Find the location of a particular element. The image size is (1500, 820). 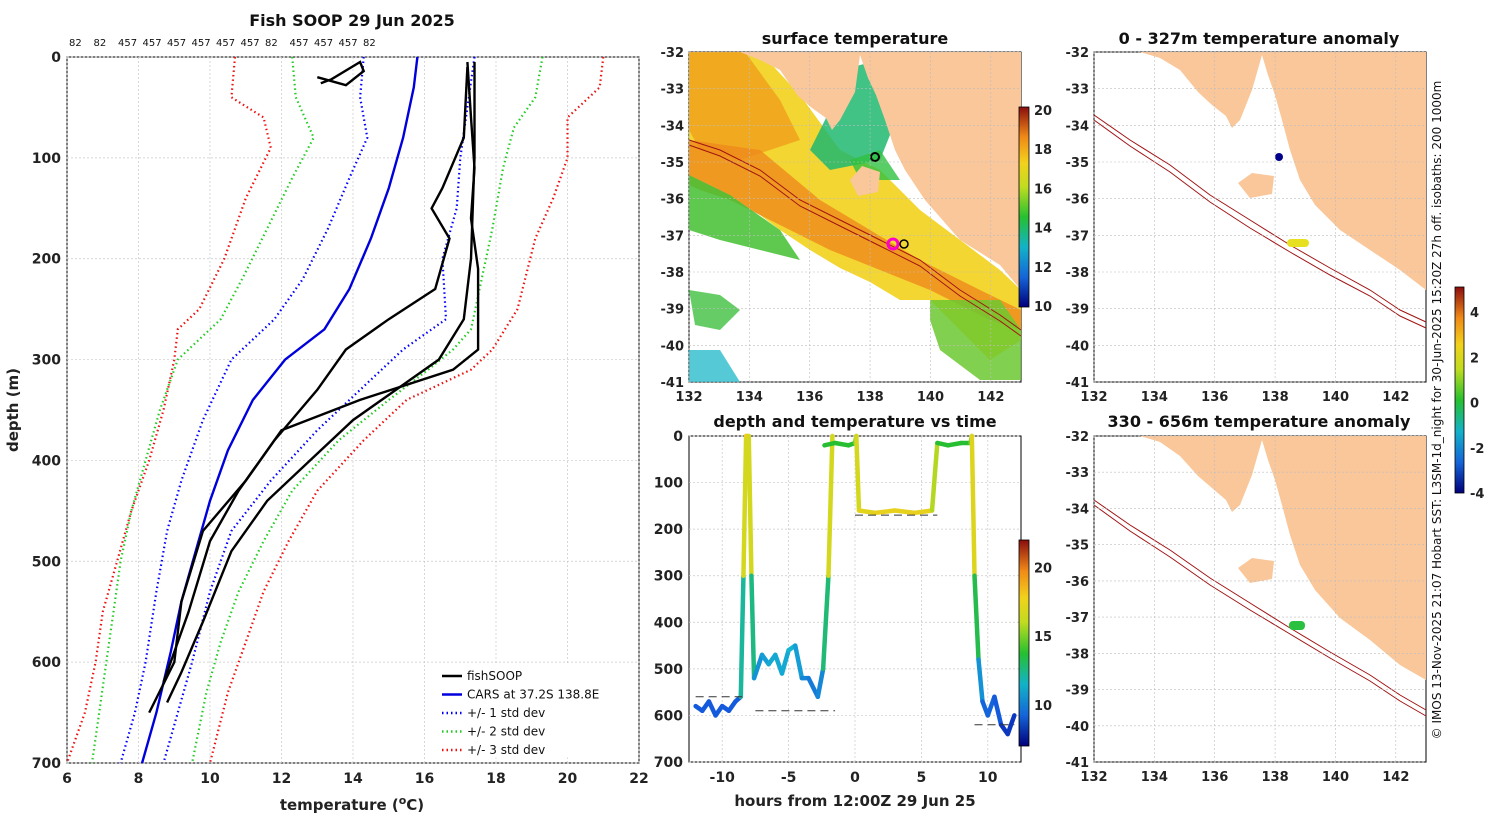

anom1-point-south is located at coordinates (1298, 243).